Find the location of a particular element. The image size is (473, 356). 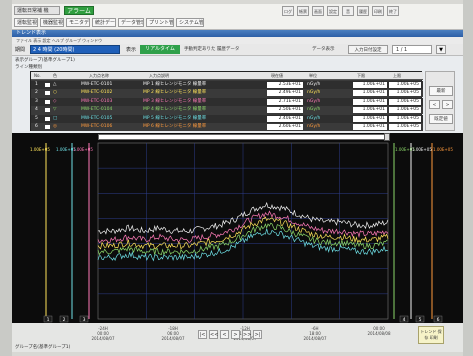

row-value: 2.53E+01 is located at coordinates (285, 85).